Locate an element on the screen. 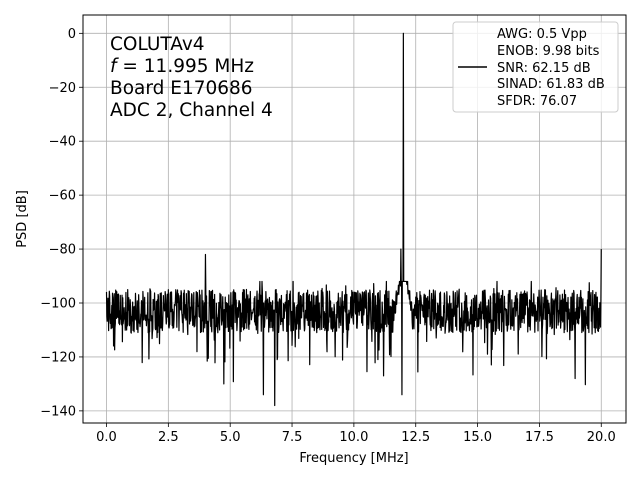 This screenshot has width=640, height=480. x-tick-label: 15.0 is located at coordinates (477, 437).